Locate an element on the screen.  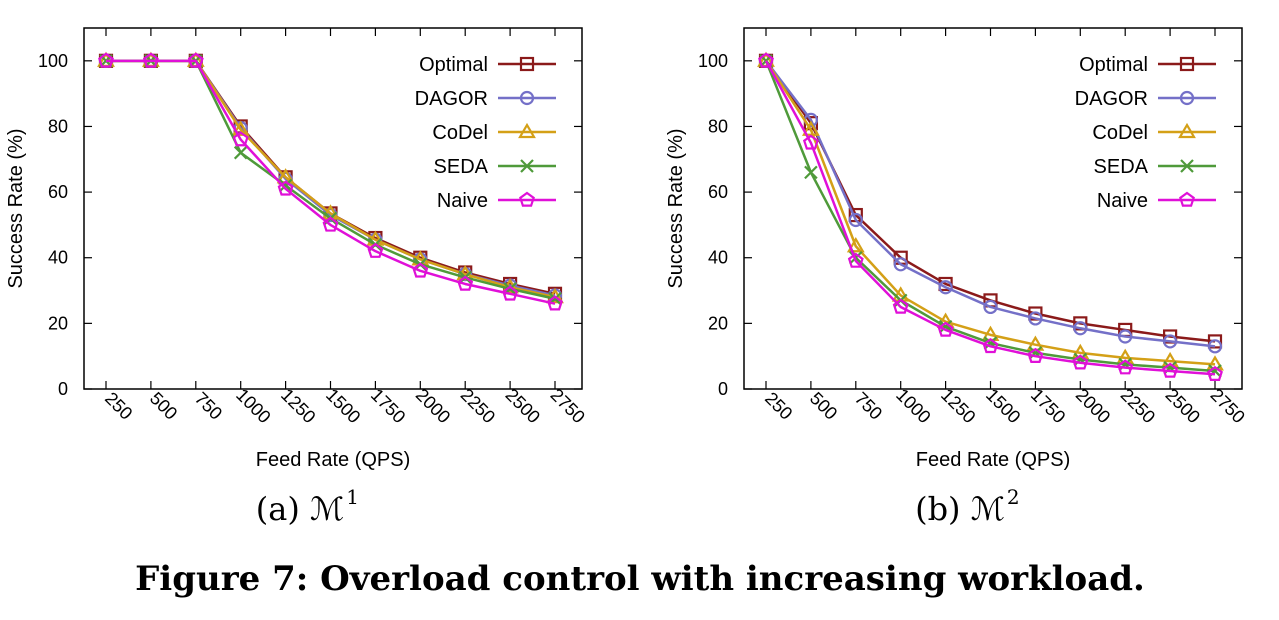
subcaption: (b) ℳ is located at coordinates (960, 509).